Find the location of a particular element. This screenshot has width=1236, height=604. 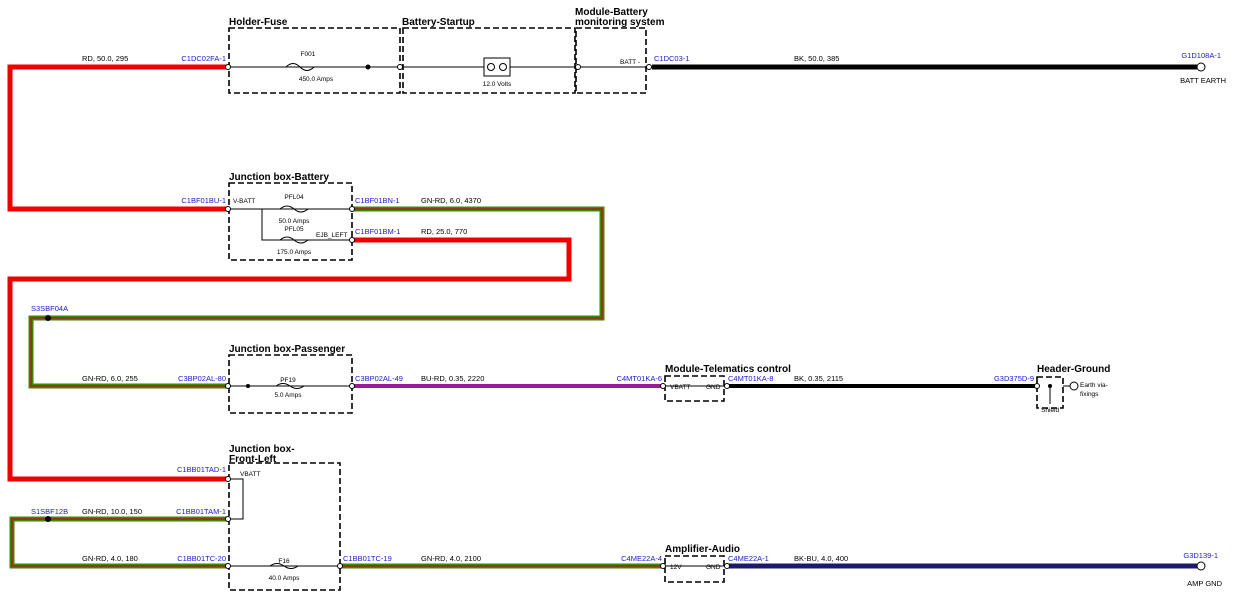

connector-label: C1BF01BN-1 is located at coordinates (377, 200).